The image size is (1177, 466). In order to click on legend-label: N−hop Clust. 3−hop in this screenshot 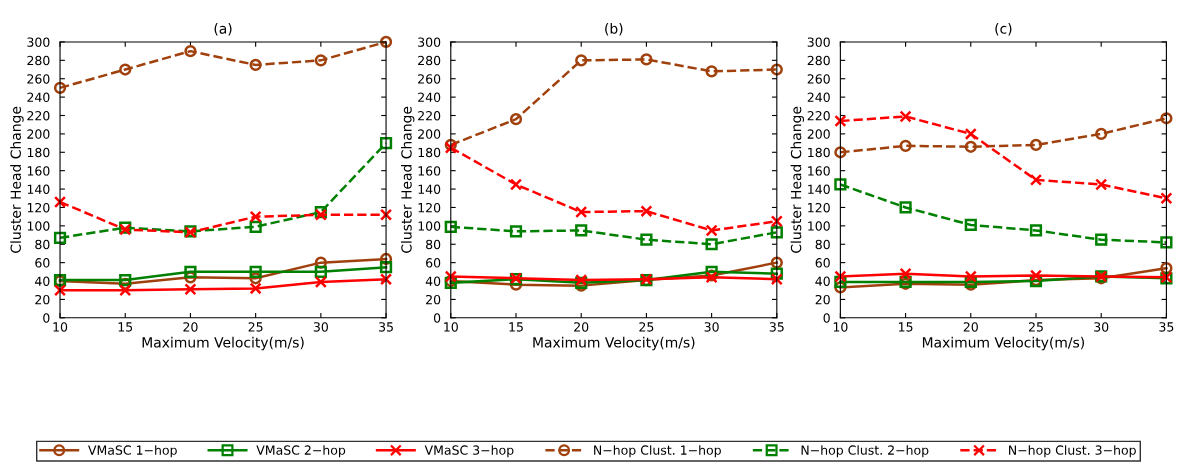, I will do `click(1072, 451)`.